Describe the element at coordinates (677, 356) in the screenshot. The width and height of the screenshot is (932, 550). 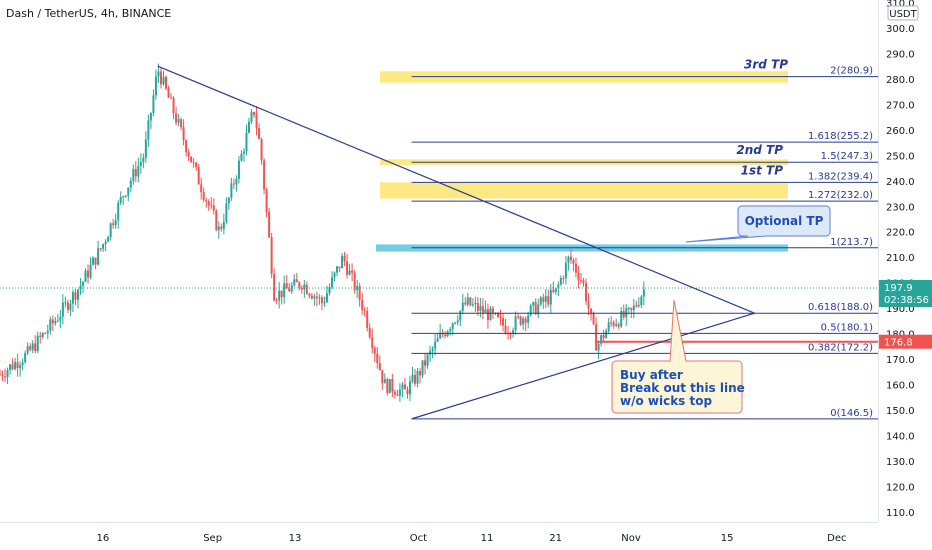
I see `callout-buy-box` at that location.